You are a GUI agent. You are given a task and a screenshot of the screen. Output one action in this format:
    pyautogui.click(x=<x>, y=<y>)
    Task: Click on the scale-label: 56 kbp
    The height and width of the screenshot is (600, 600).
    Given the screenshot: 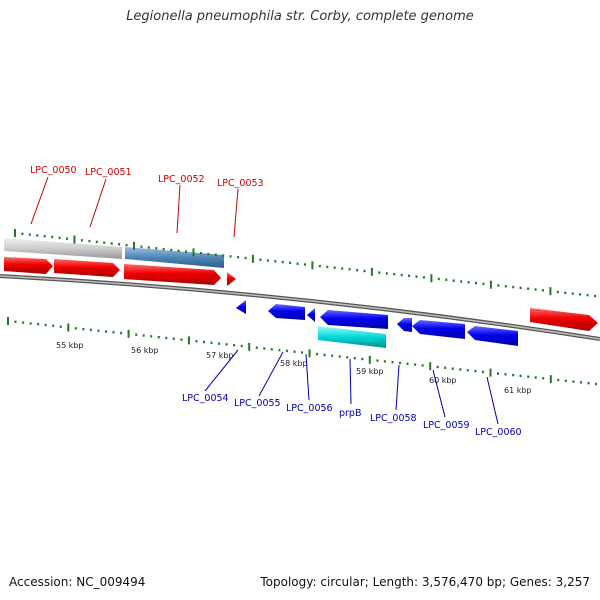 What is the action you would take?
    pyautogui.click(x=145, y=350)
    